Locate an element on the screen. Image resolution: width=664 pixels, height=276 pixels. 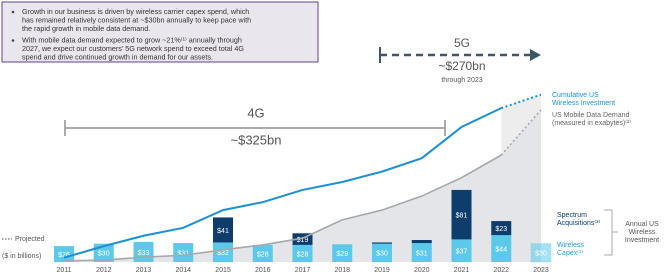
amount-5g: ~$270bn is located at coordinates (461, 66).